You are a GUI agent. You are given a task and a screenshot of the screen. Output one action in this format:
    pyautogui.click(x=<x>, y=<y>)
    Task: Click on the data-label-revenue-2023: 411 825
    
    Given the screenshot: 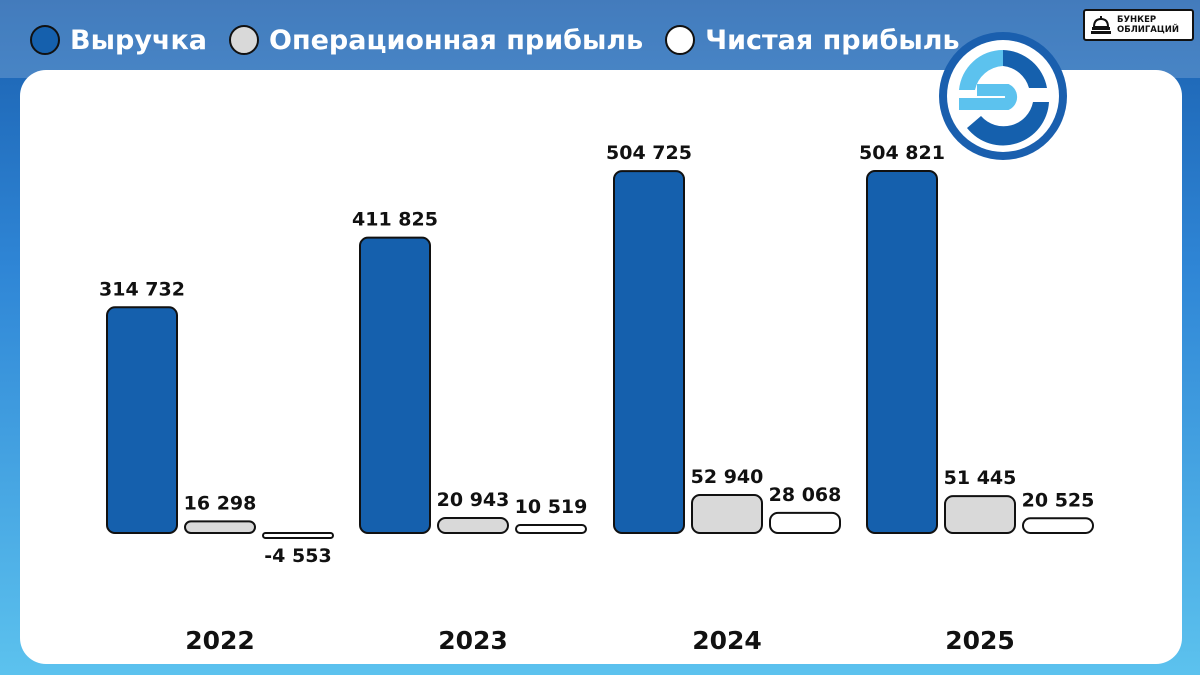 What is the action you would take?
    pyautogui.click(x=395, y=220)
    